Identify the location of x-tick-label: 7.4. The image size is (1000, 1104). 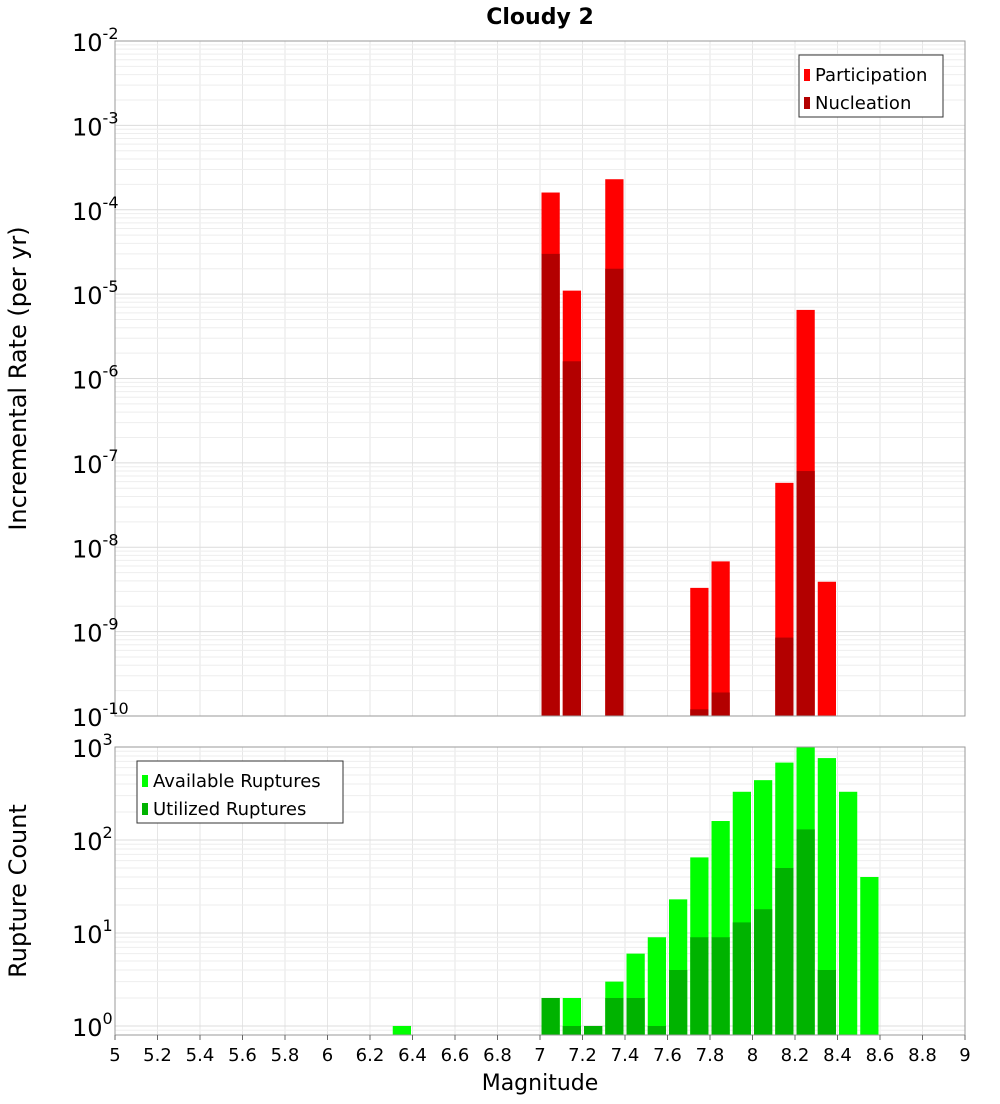
(625, 1055).